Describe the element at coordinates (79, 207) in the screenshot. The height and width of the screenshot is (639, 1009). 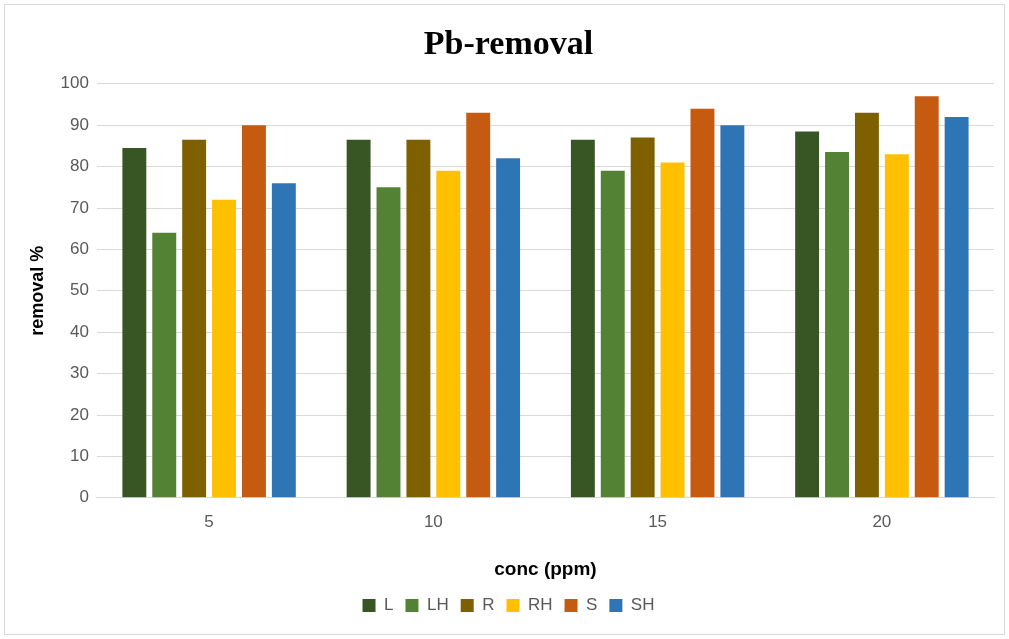
I see `y-tick-label: 70` at that location.